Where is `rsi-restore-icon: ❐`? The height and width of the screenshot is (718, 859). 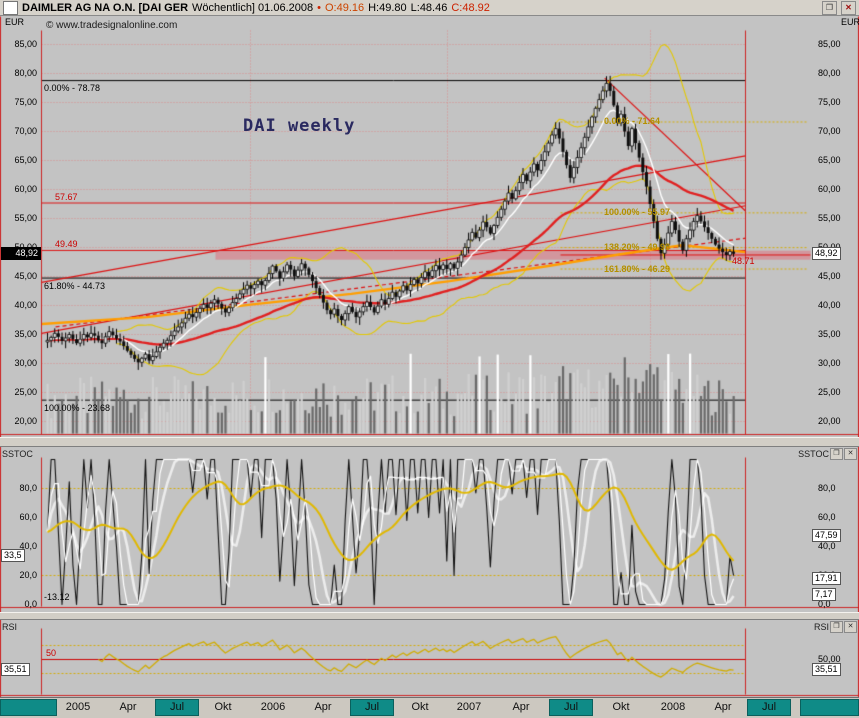 rsi-restore-icon: ❐ is located at coordinates (836, 627).